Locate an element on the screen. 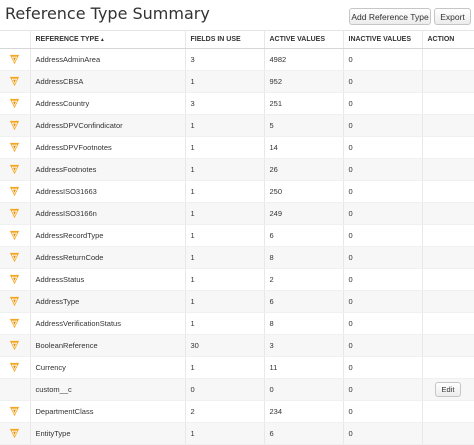 The width and height of the screenshot is (474, 445). reference-type-cell: AddressVerificationStatus is located at coordinates (108, 323).